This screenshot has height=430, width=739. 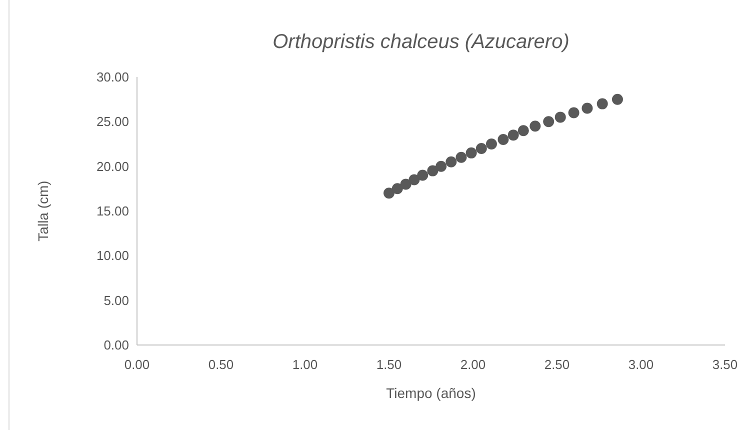 I want to click on x-axis-title: Tiempo (años), so click(x=431, y=393).